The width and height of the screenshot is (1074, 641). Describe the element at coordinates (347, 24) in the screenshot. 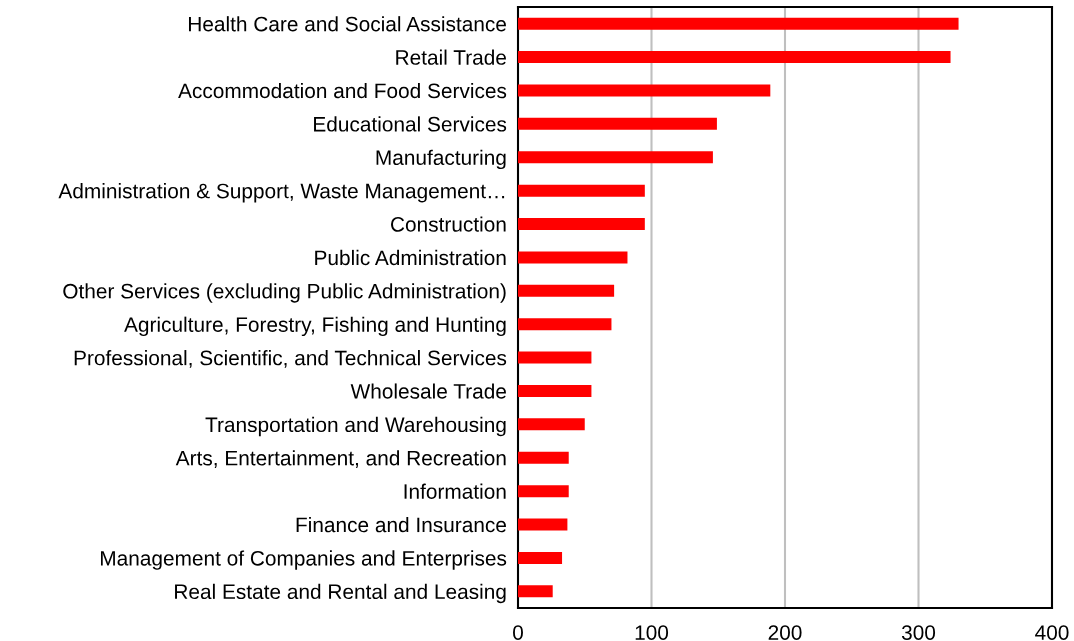

I see `y-tick-label: Health Care and Social Assistance` at that location.